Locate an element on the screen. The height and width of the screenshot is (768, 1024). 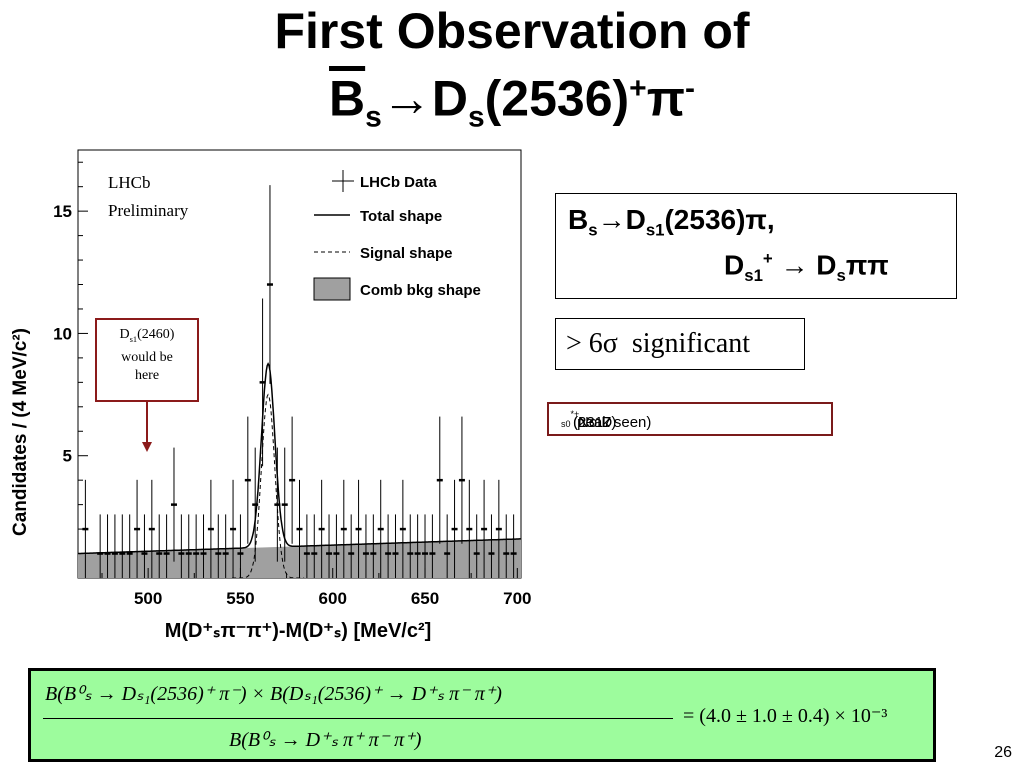
legend-data-label: LHCb Data is located at coordinates (398, 182).